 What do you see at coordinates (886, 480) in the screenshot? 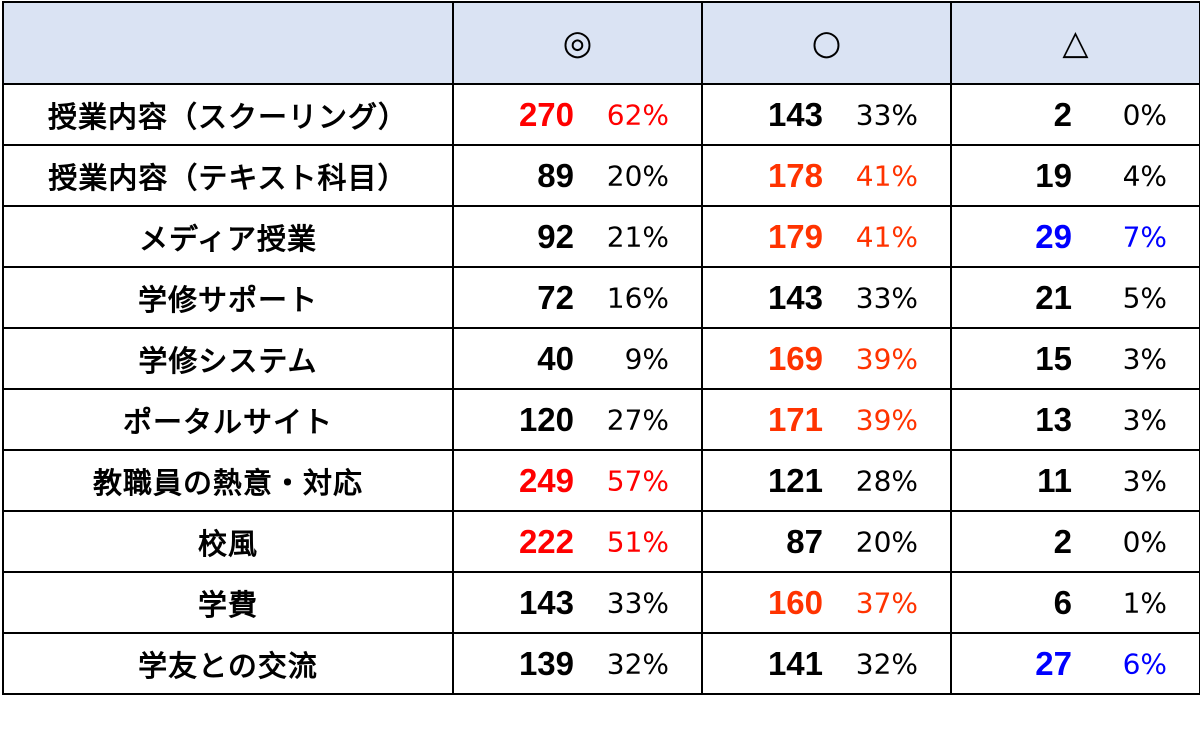
I see `percent-value: 28%` at bounding box center [886, 480].